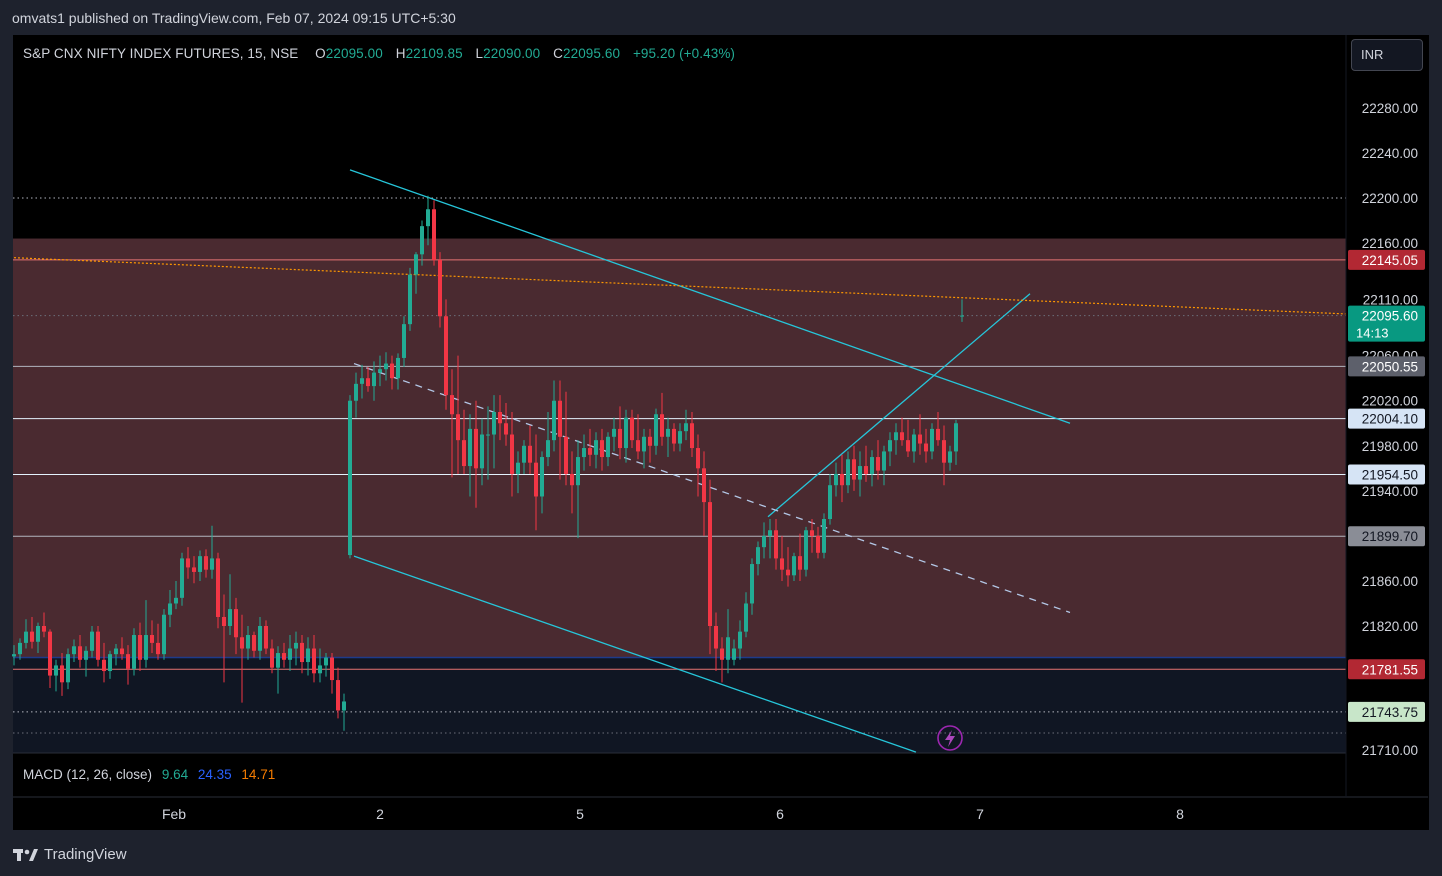 The width and height of the screenshot is (1442, 876). I want to click on x-tick-label: 8, so click(1180, 814).